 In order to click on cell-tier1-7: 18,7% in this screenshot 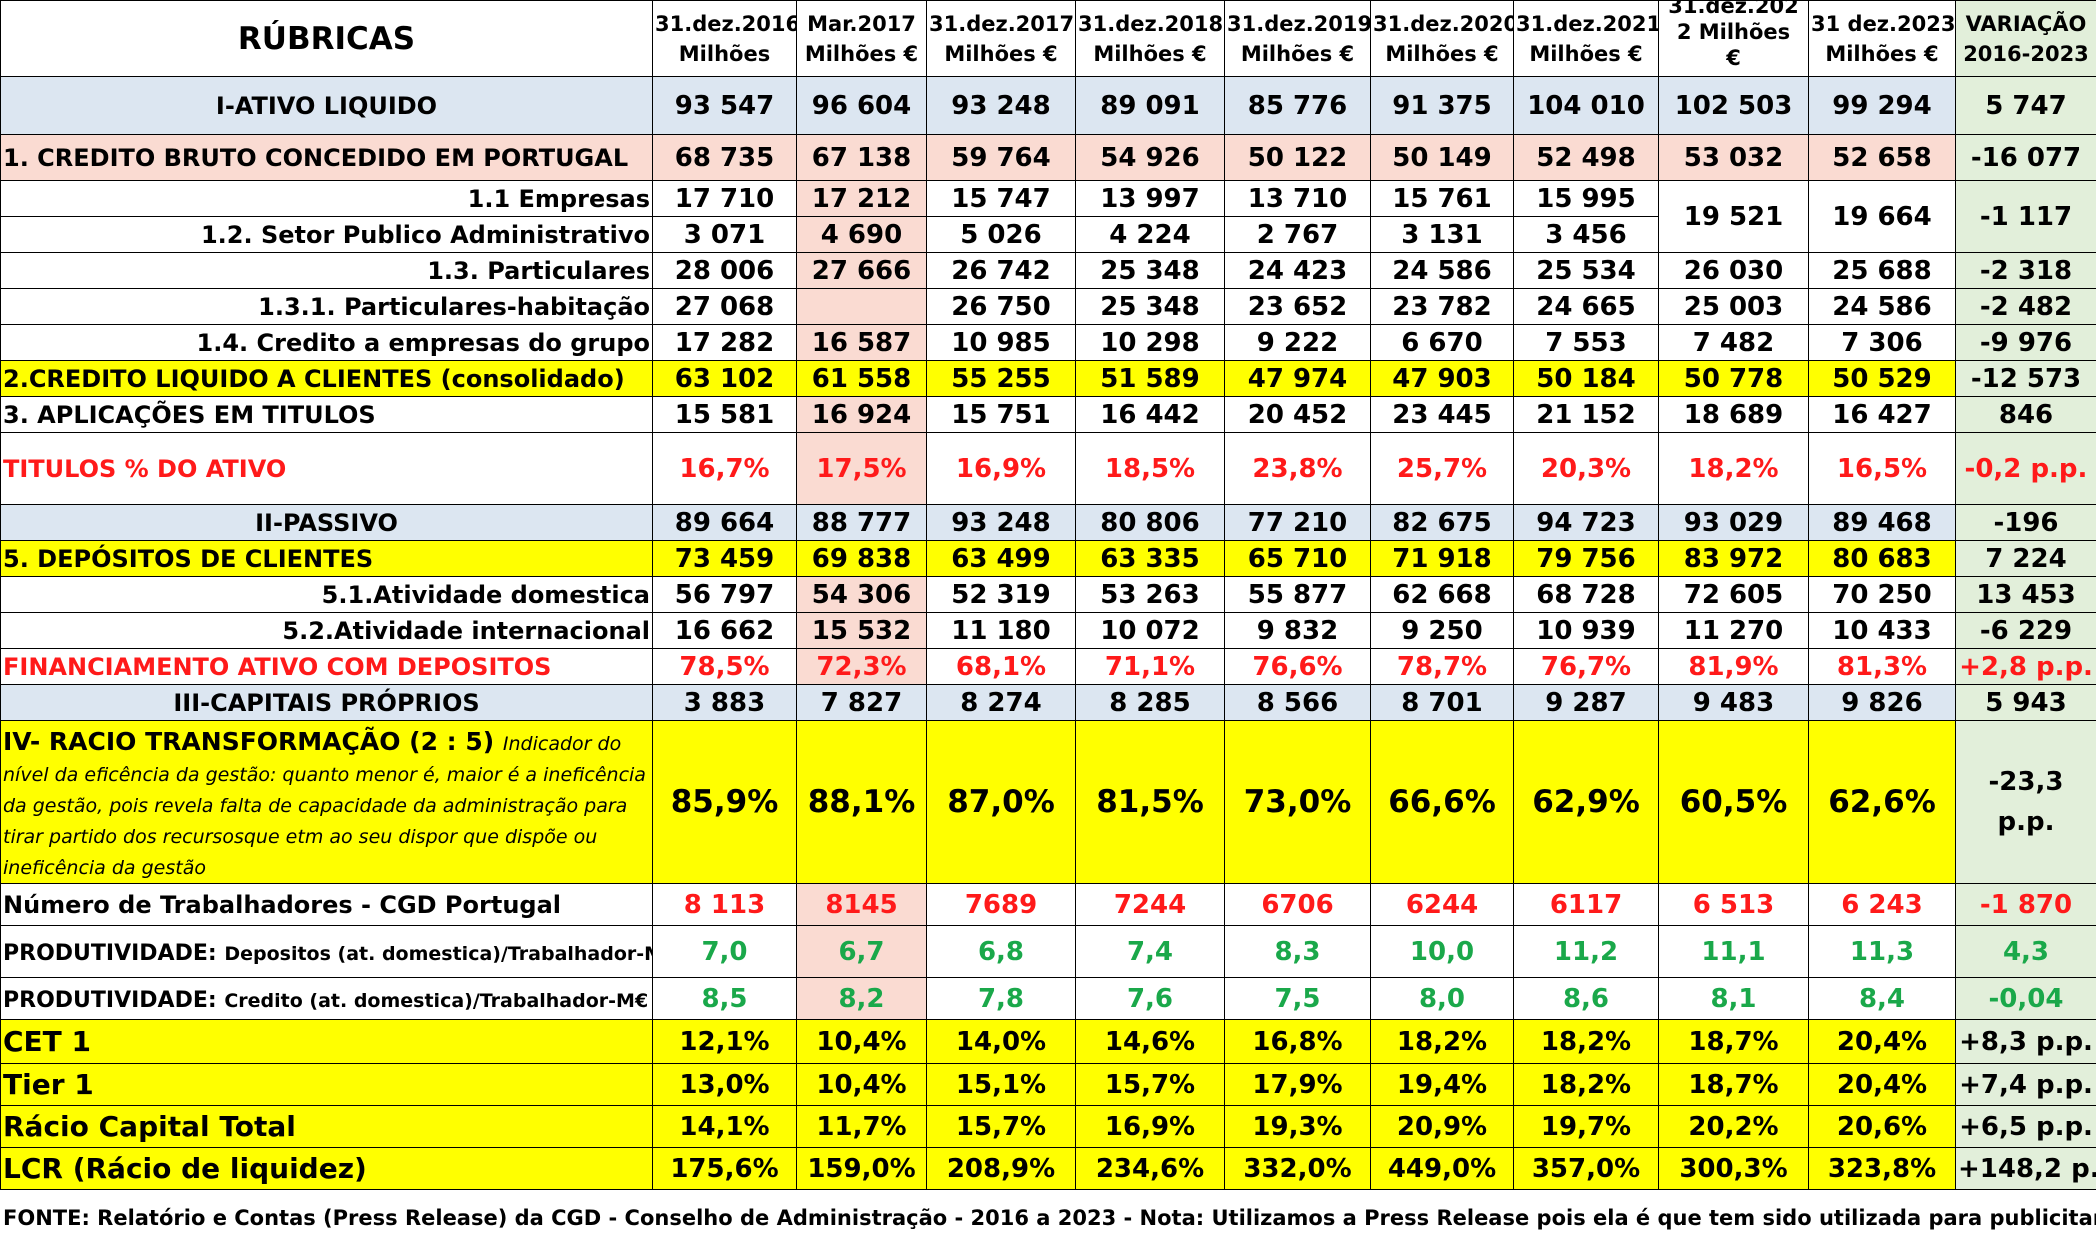, I will do `click(1733, 1084)`.